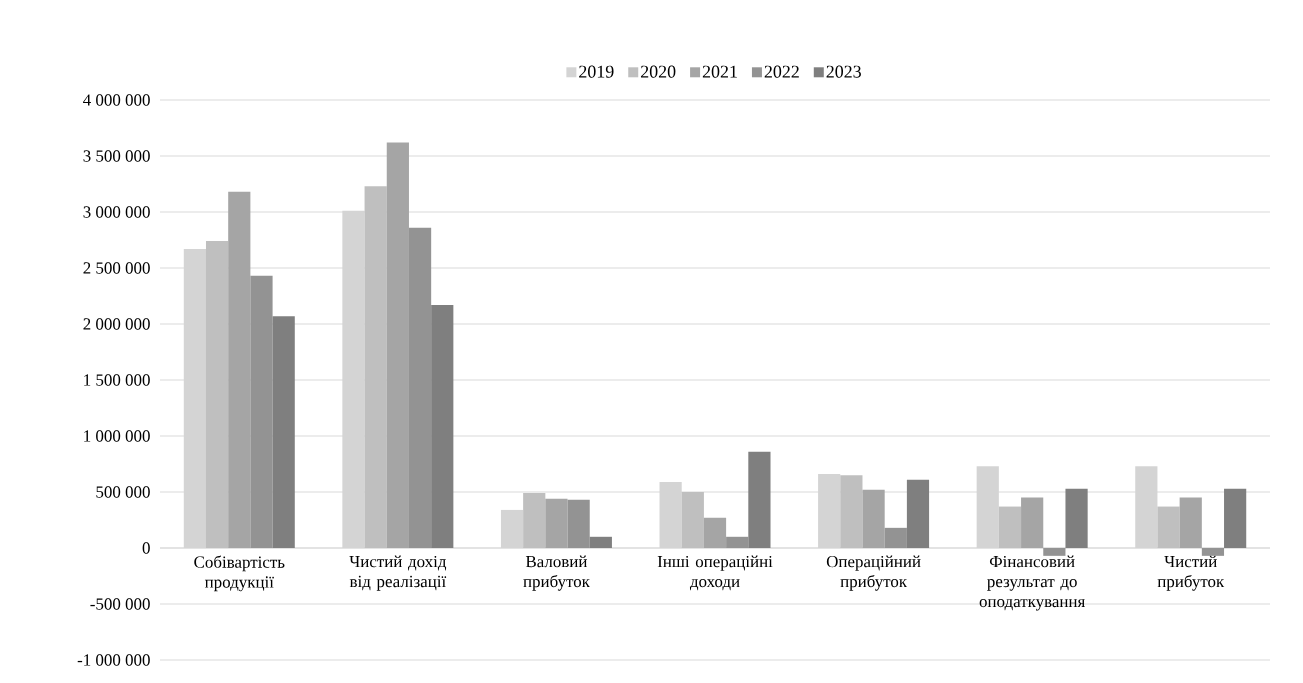 The width and height of the screenshot is (1303, 683). I want to click on x-tick-label: Валовий прибуток, so click(556, 573).